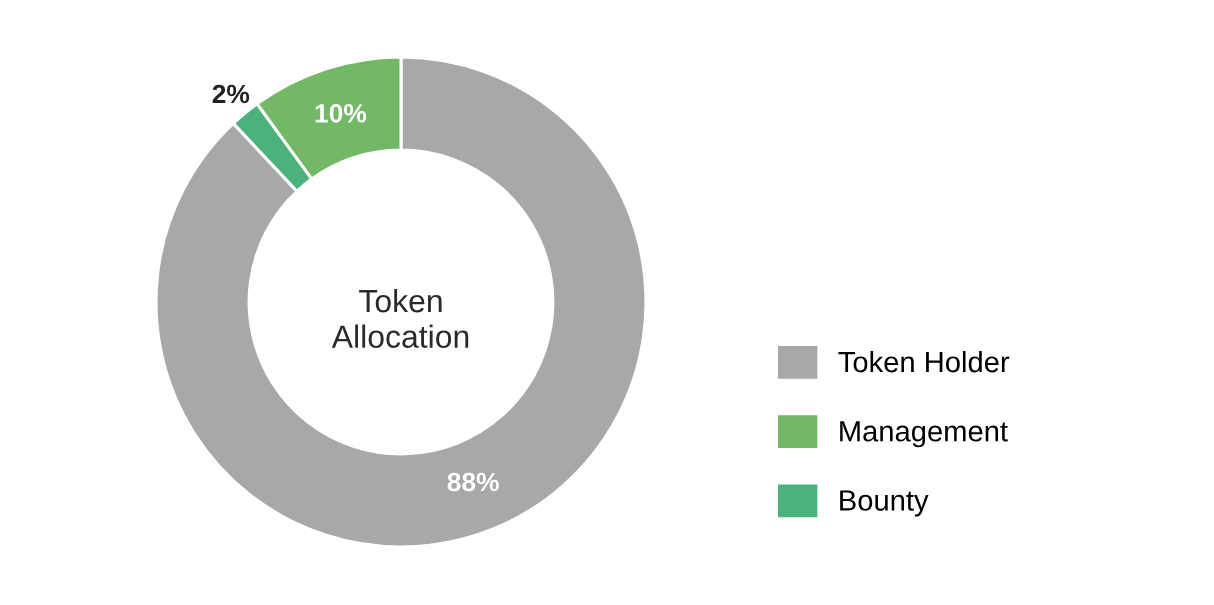 This screenshot has height=605, width=1214. Describe the element at coordinates (400, 318) in the screenshot. I see `text: Token Allocation` at that location.